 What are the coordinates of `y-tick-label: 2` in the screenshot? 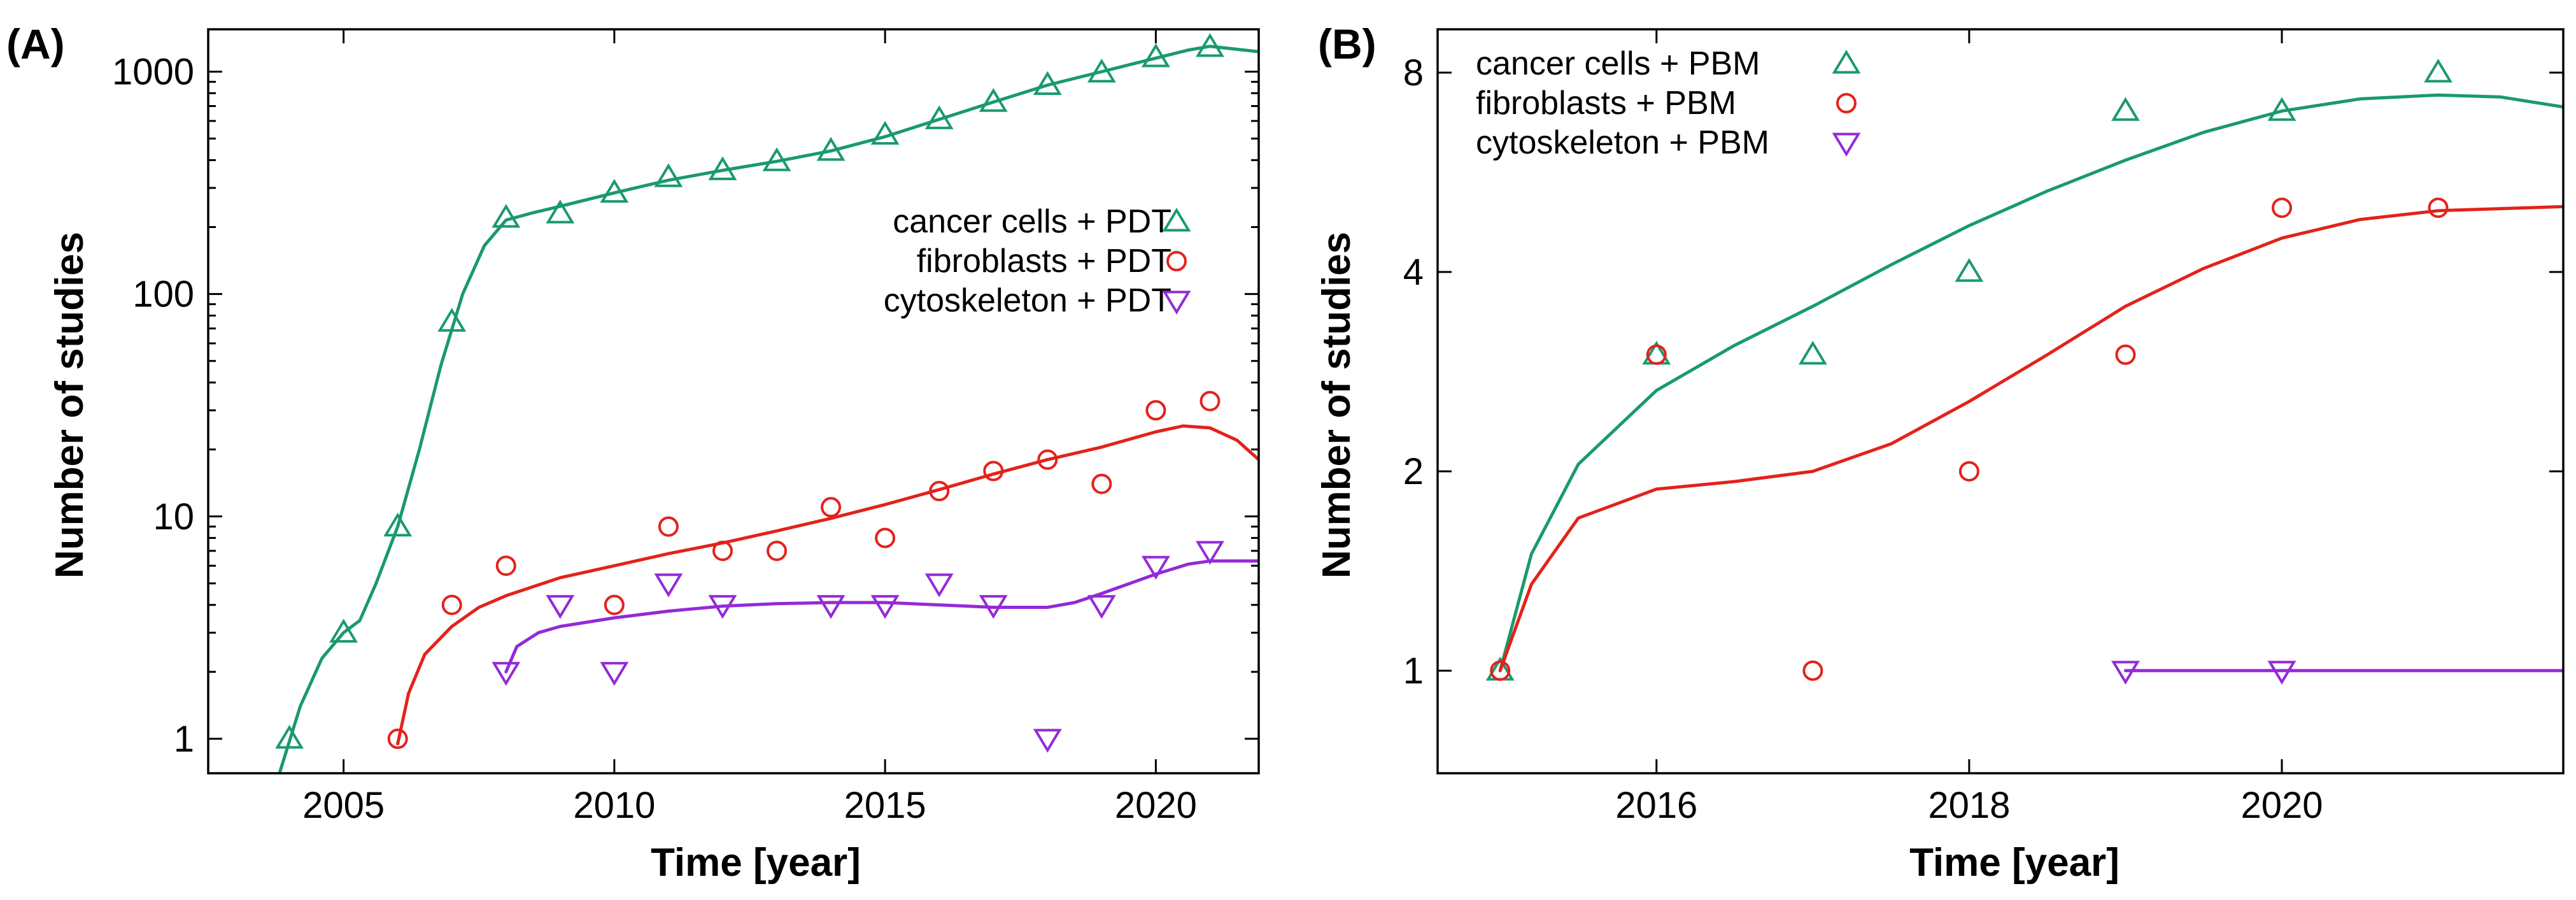 It's located at (1413, 471).